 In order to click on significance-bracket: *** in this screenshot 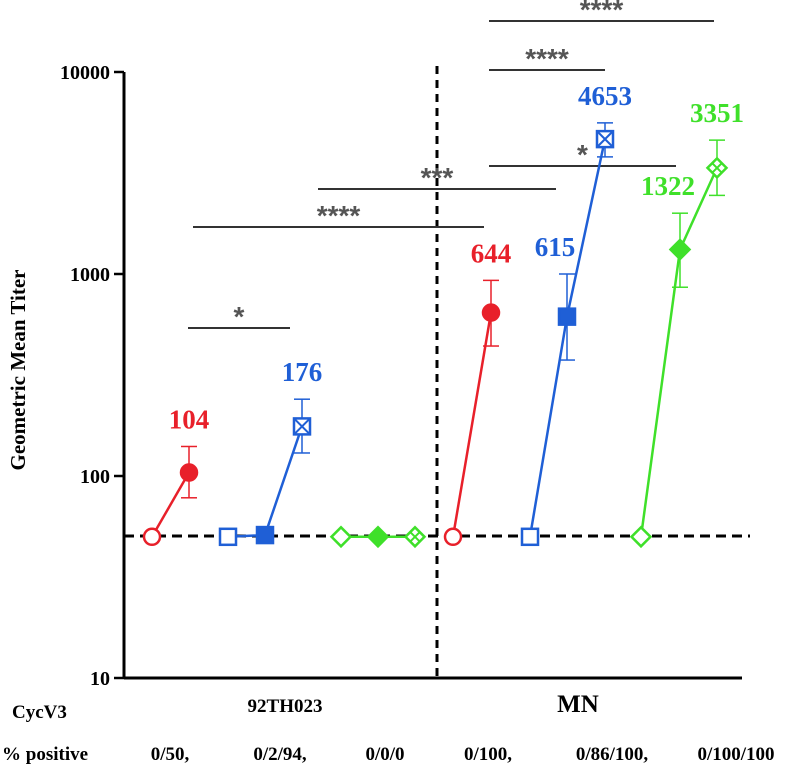, I will do `click(437, 177)`.